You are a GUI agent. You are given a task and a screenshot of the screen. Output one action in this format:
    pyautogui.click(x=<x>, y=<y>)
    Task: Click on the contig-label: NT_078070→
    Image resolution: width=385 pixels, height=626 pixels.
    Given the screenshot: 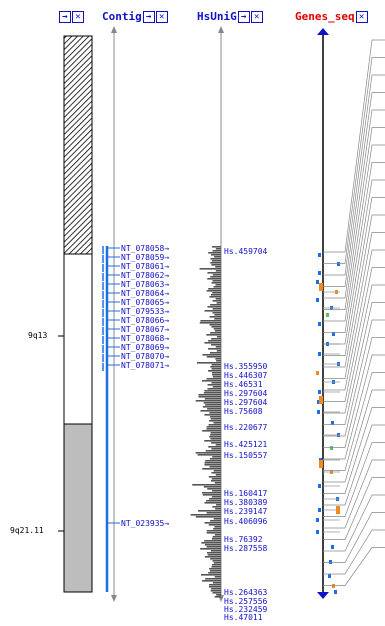 What is the action you would take?
    pyautogui.click(x=145, y=356)
    